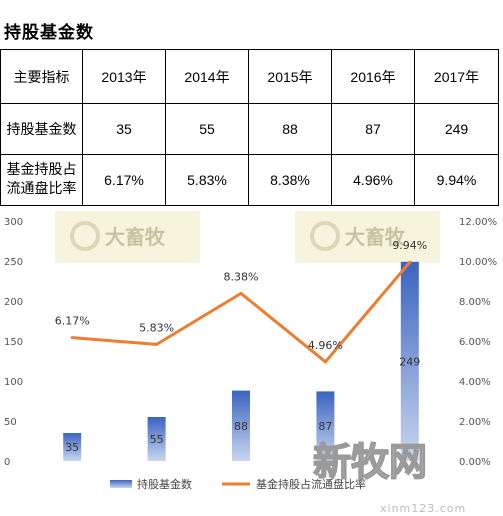  Describe the element at coordinates (124, 76) in the screenshot. I see `table-header-cell: 2013年` at that location.